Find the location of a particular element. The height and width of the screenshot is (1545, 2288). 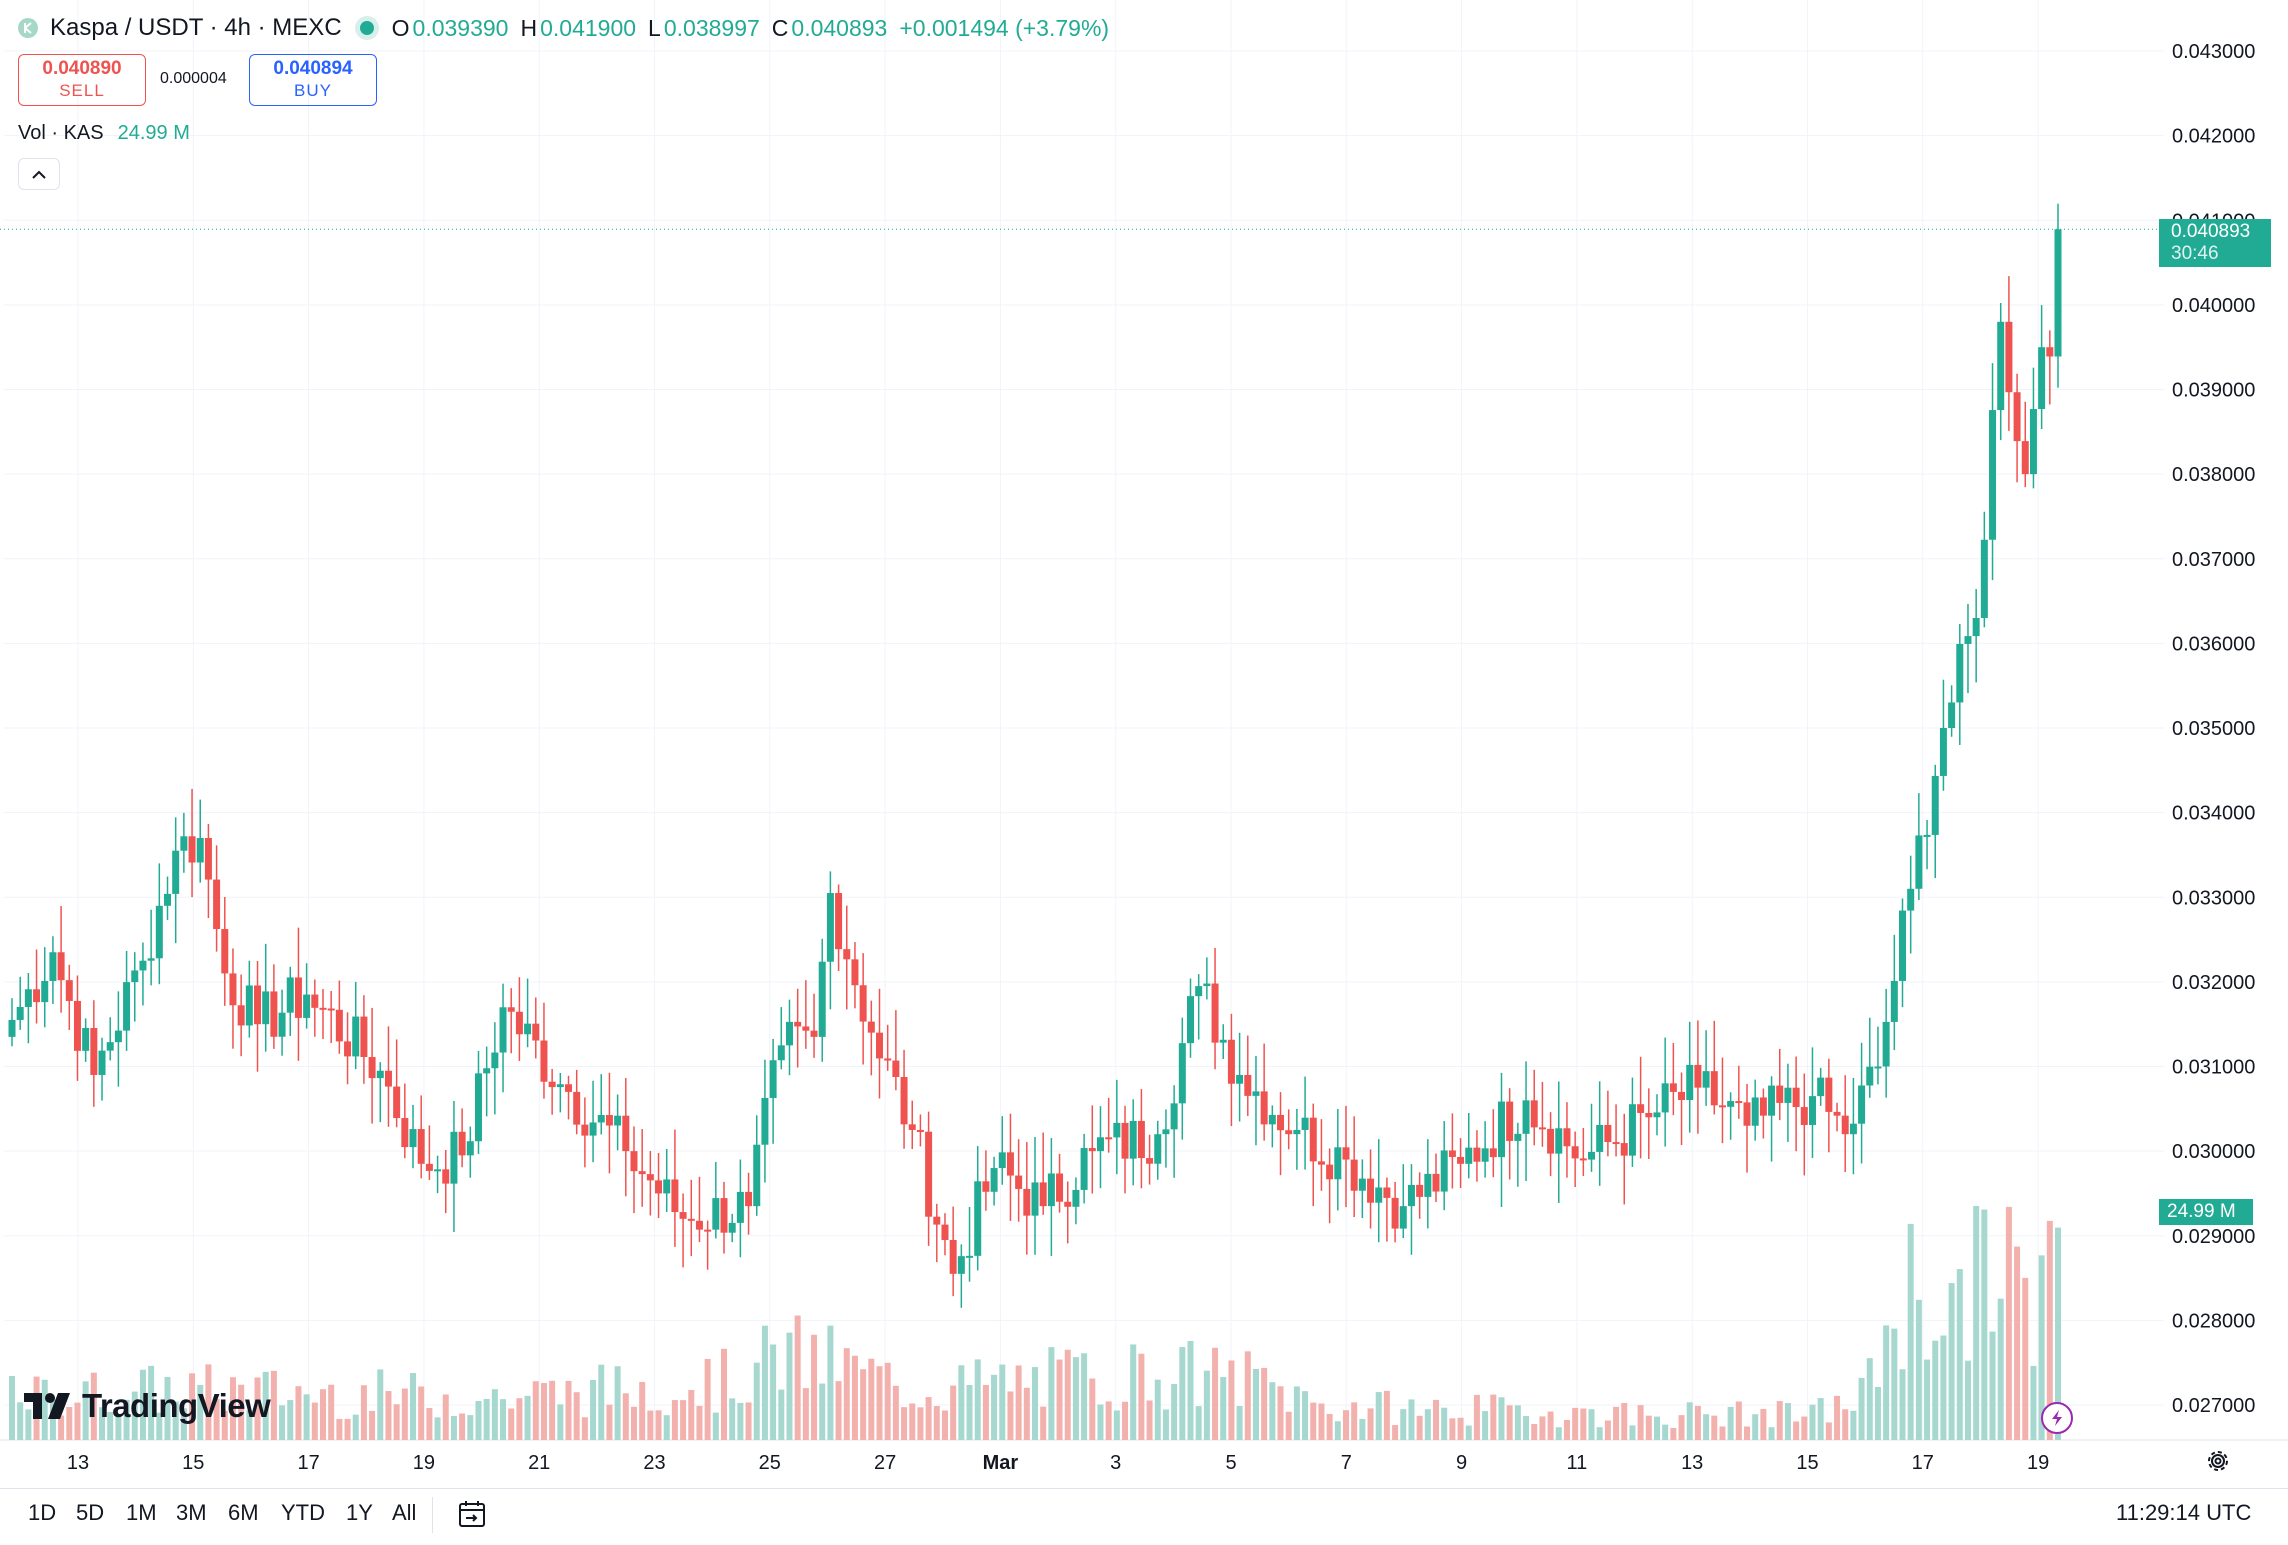

collapse-chevron-icon is located at coordinates (39, 174).